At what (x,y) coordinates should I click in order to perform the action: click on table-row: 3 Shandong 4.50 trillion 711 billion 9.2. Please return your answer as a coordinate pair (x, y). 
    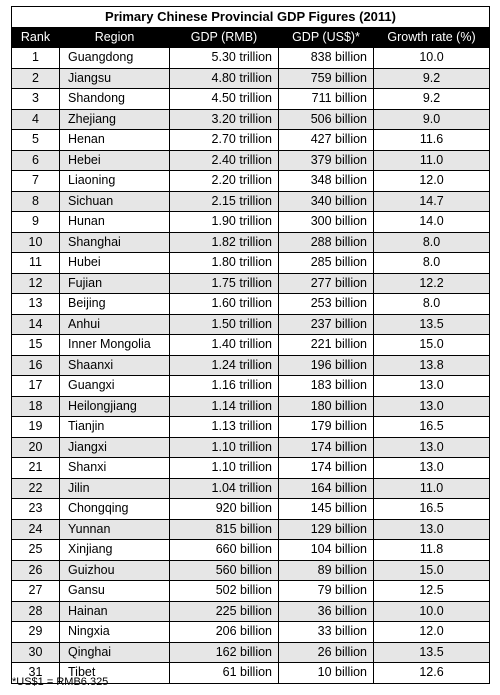
    Looking at the image, I should click on (251, 99).